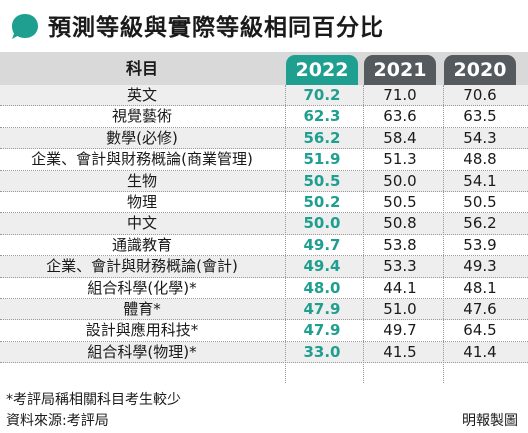 The image size is (528, 433). Describe the element at coordinates (322, 70) in the screenshot. I see `header-year-2022: 2022` at that location.